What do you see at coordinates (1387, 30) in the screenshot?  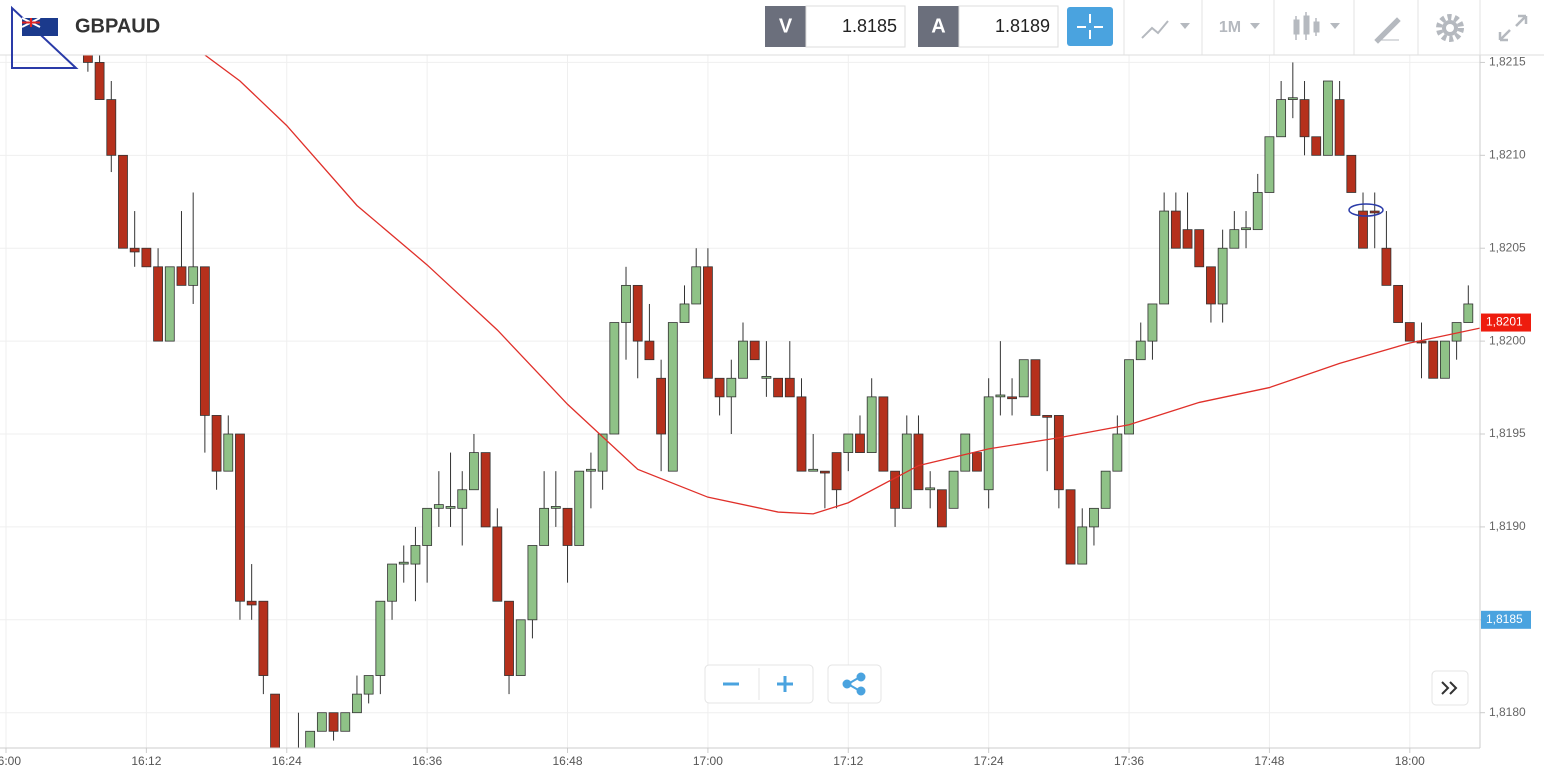 I see `drawing-button` at bounding box center [1387, 30].